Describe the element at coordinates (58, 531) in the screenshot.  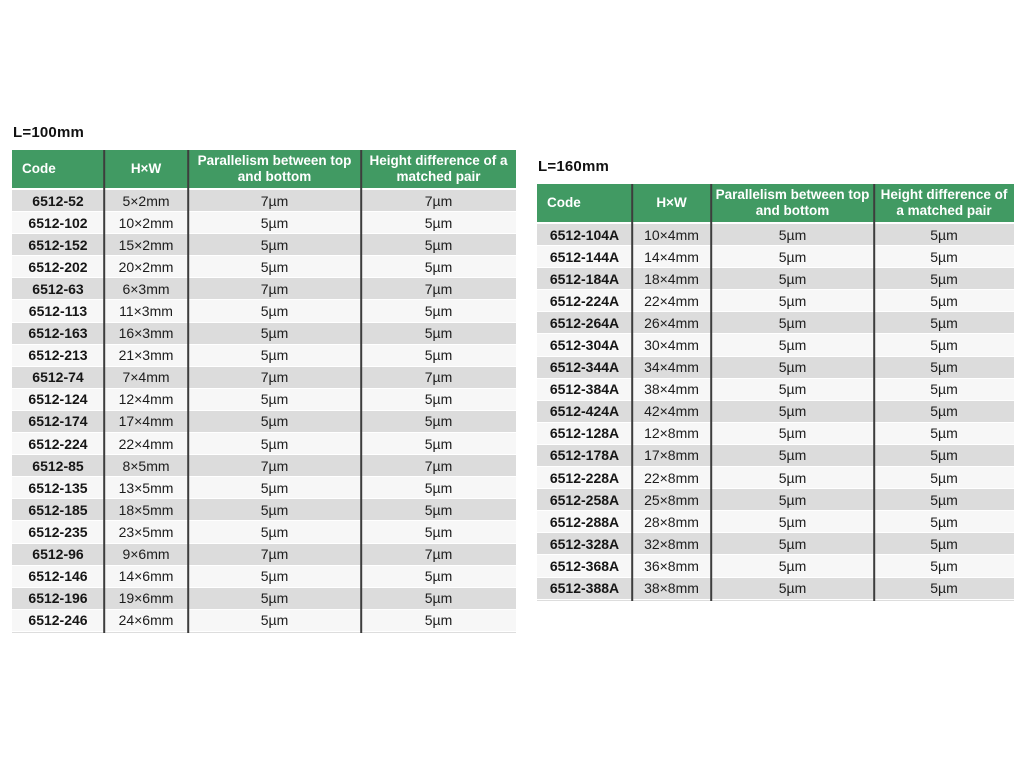
I see `code-cell: 6512-235` at that location.